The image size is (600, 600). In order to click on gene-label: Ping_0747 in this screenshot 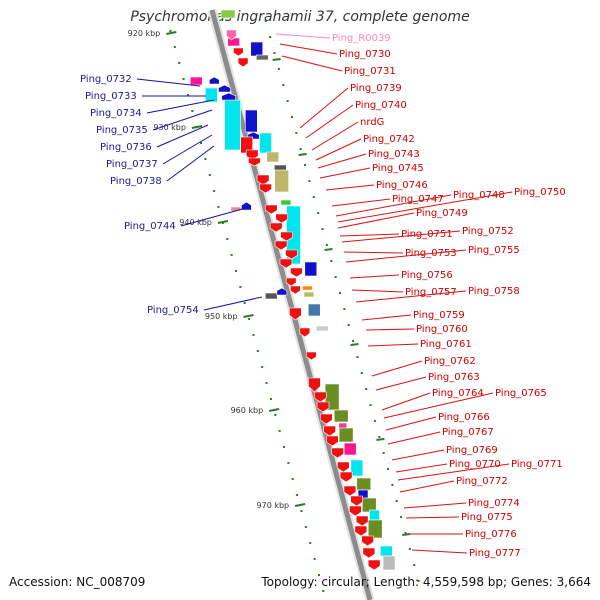, I will do `click(418, 199)`.